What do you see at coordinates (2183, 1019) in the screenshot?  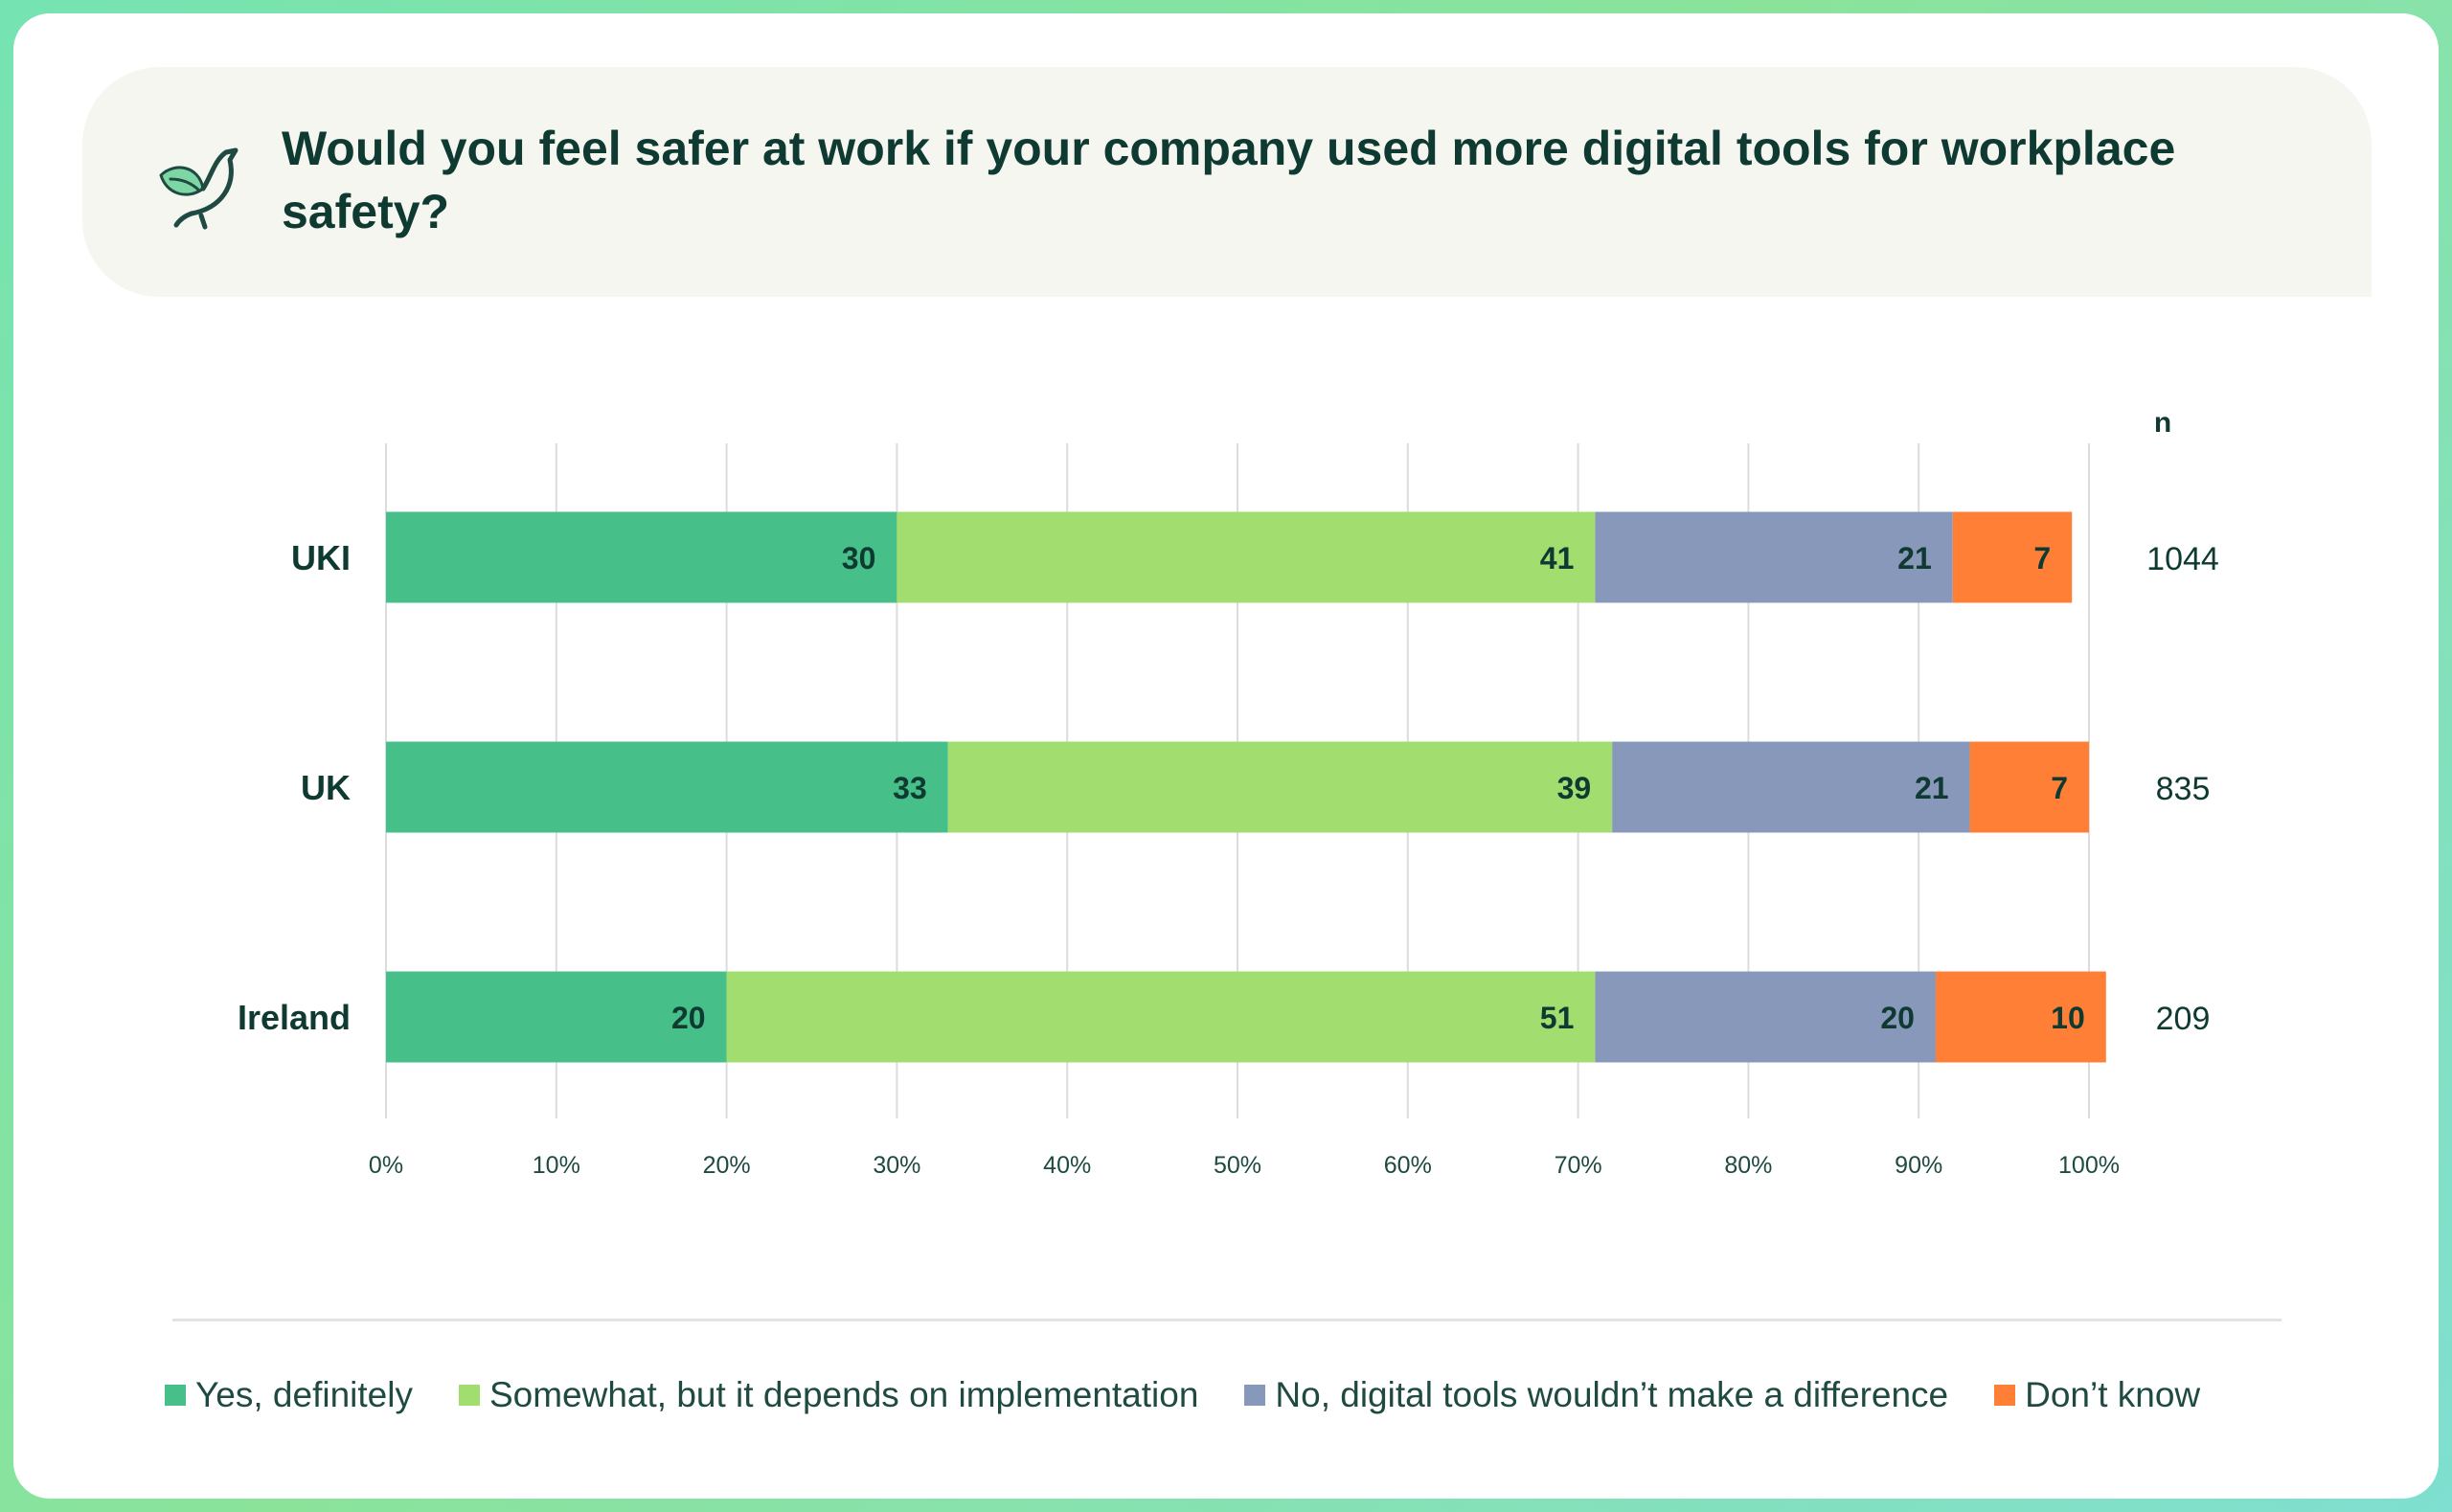 I see `n-value: 209` at bounding box center [2183, 1019].